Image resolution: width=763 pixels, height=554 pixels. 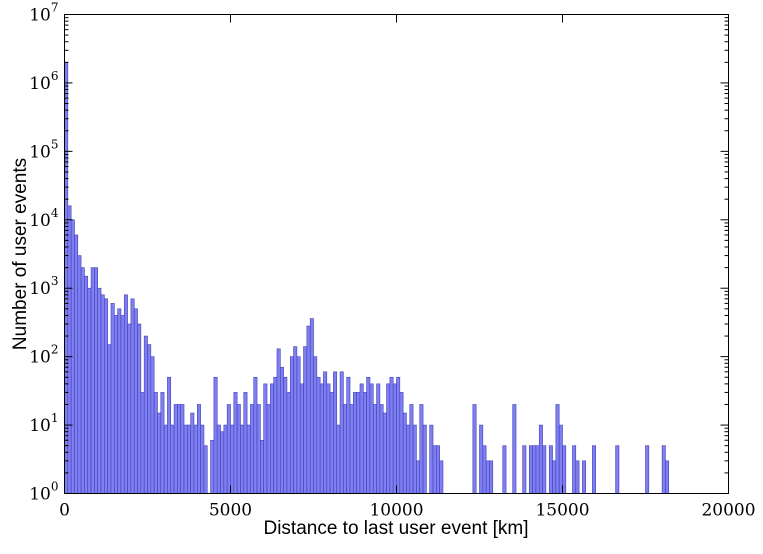 What do you see at coordinates (55, 350) in the screenshot?
I see `y-tick-exponent: 2` at bounding box center [55, 350].